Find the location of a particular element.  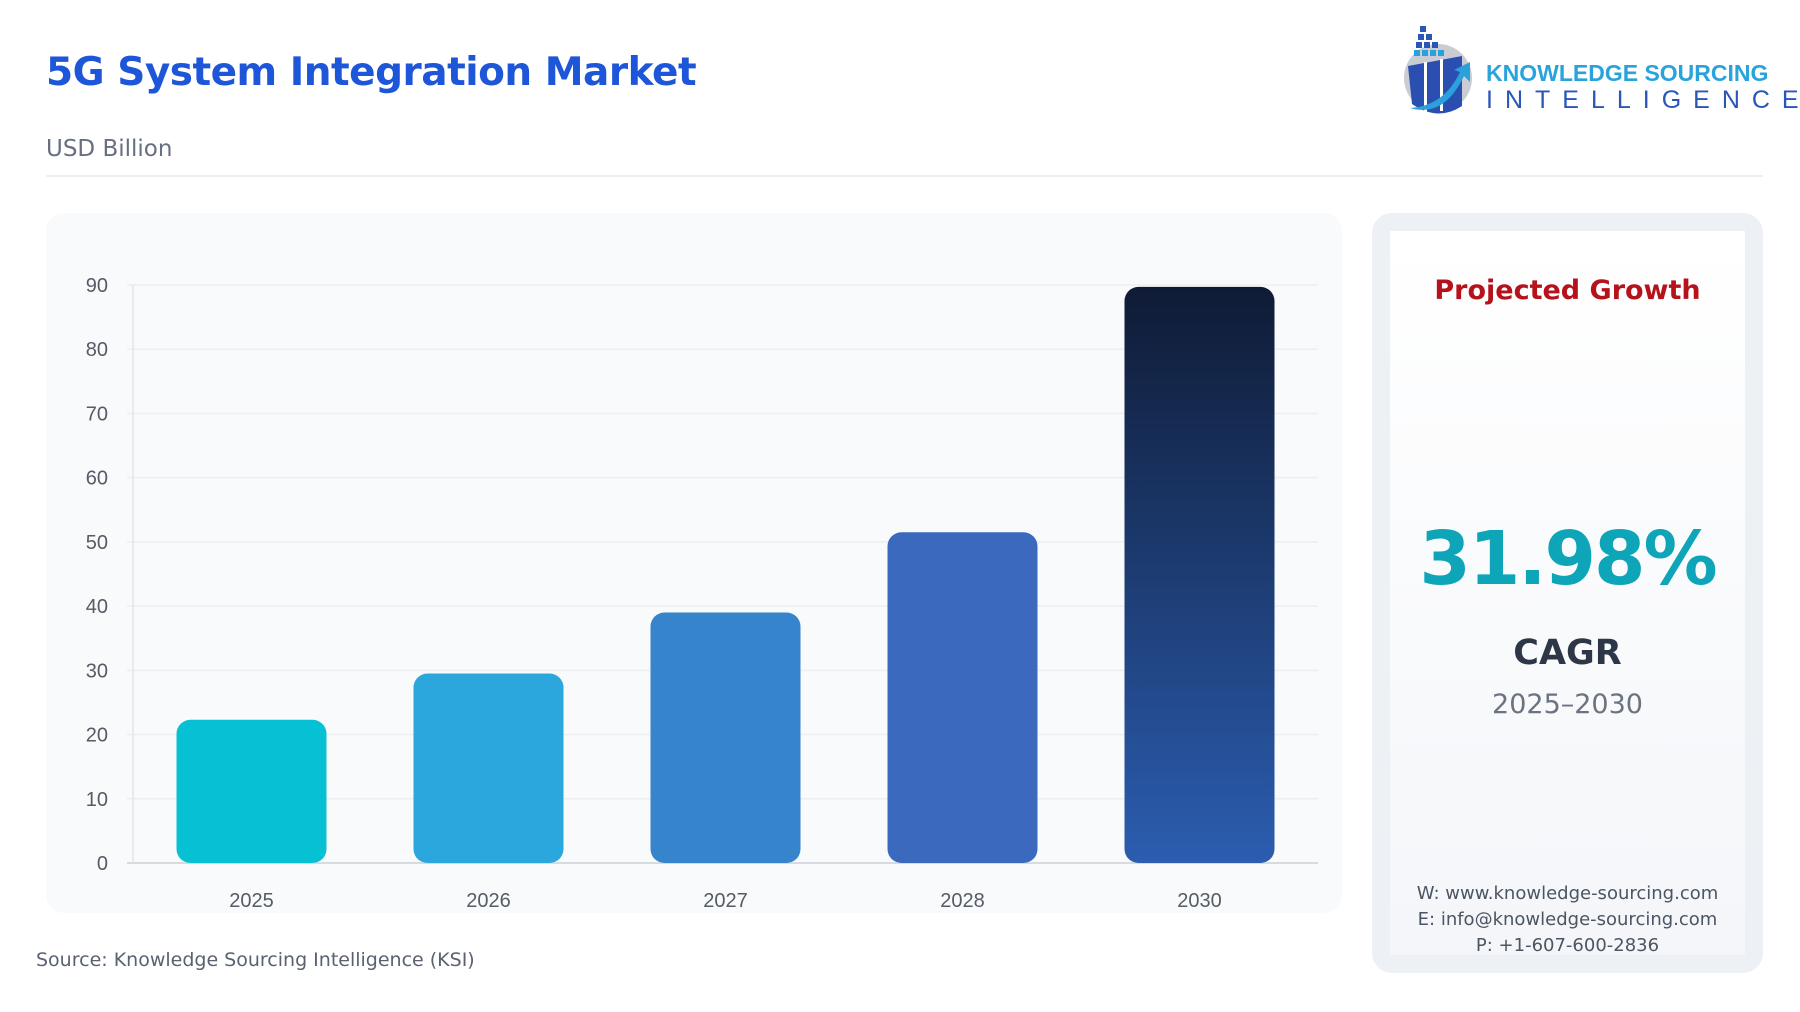

phone-number: P: +1-607-600-2836 is located at coordinates (1567, 945).